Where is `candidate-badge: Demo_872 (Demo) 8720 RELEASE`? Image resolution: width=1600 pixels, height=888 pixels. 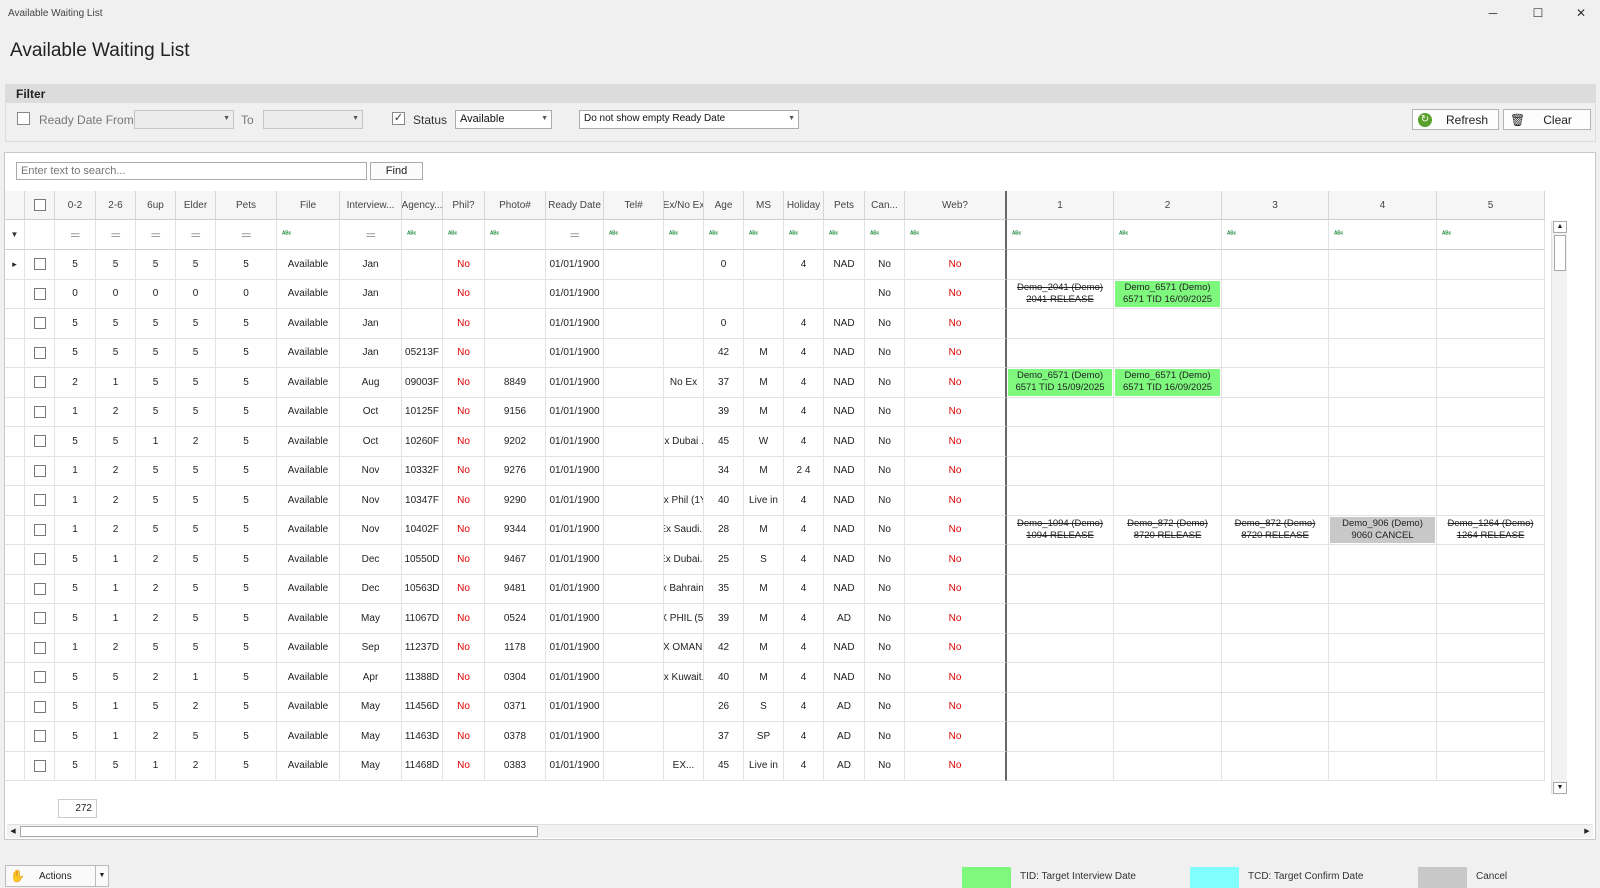 candidate-badge: Demo_872 (Demo) 8720 RELEASE is located at coordinates (1275, 530).